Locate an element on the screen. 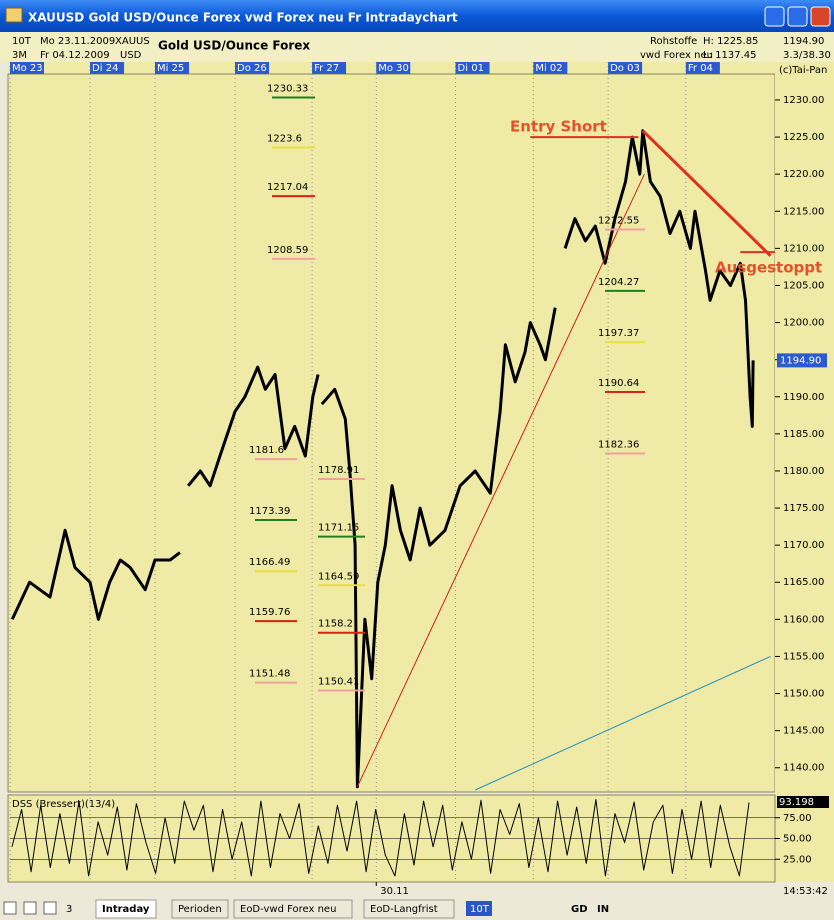  title-bar is located at coordinates (417, 16).